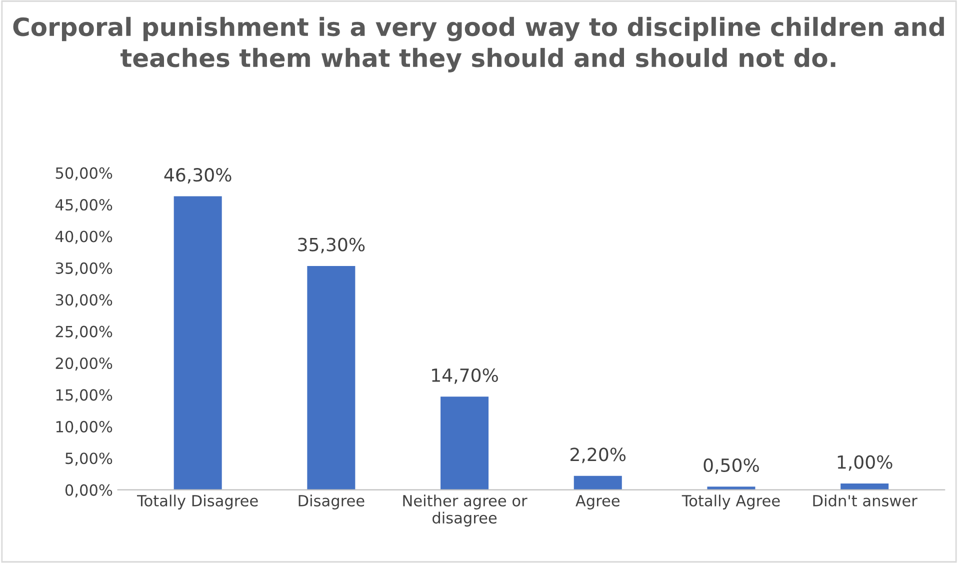 This screenshot has height=563, width=958. Describe the element at coordinates (465, 376) in the screenshot. I see `data-label: 14,70%` at that location.